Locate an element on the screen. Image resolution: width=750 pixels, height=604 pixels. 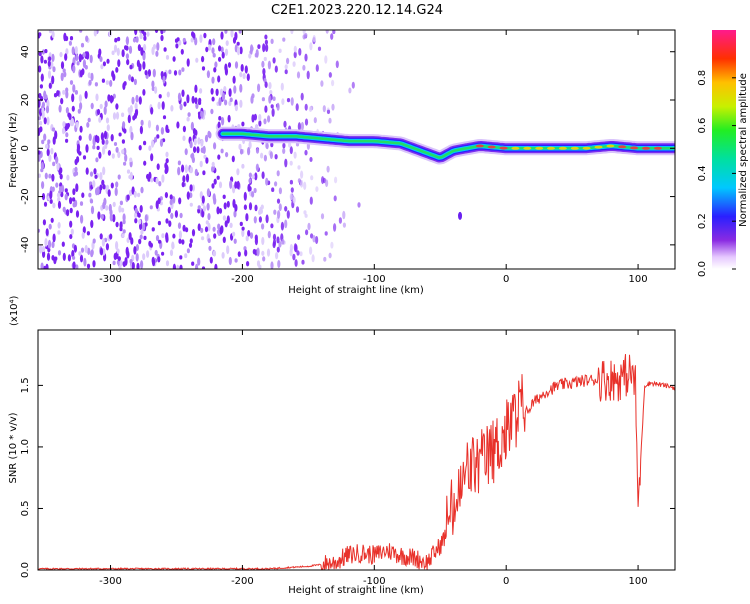
y-tick-label: 0.5 is located at coordinates (25, 509).